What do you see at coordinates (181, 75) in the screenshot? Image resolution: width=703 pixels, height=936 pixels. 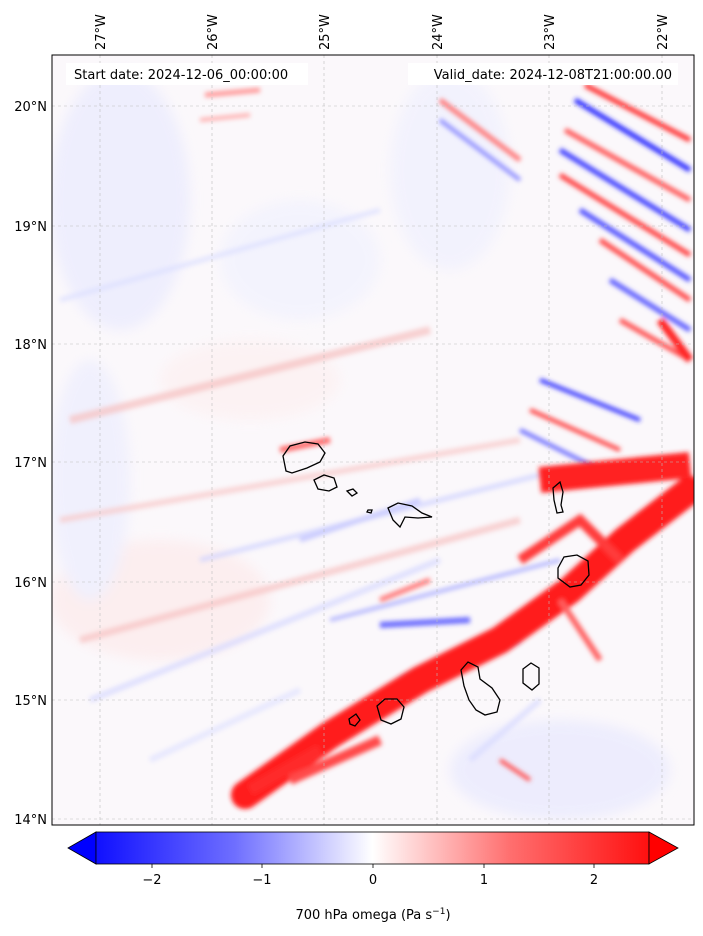 I see `start-date-label: Start date: 2024-12-06_00:00:00` at bounding box center [181, 75].